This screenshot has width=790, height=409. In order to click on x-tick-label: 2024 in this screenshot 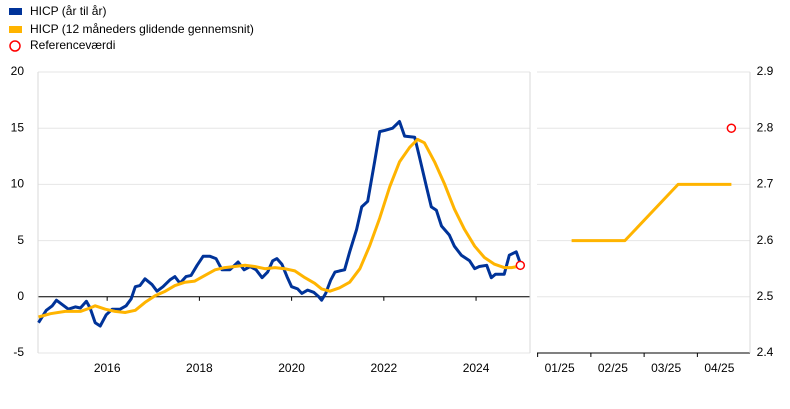, I will do `click(476, 368)`.